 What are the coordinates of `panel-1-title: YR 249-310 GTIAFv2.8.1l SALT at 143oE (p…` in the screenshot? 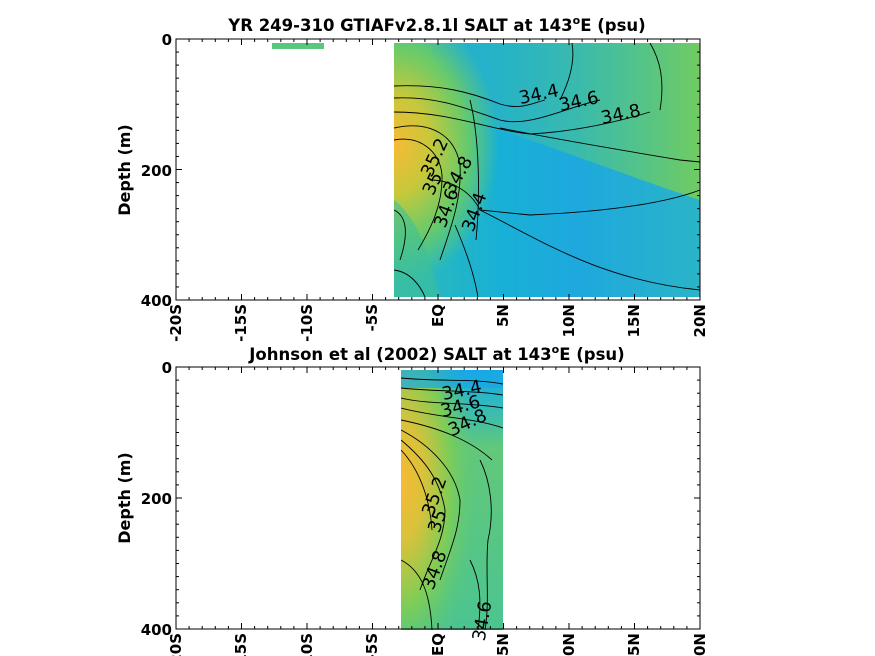 It's located at (436, 24).